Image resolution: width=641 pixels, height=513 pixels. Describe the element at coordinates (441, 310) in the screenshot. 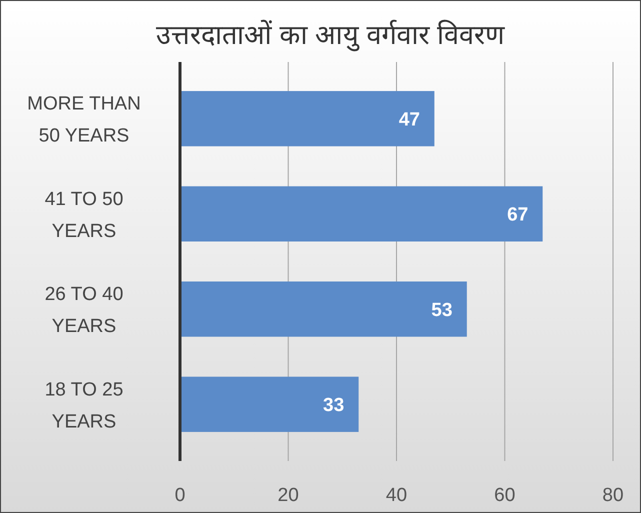

I see `data-label: 53` at that location.